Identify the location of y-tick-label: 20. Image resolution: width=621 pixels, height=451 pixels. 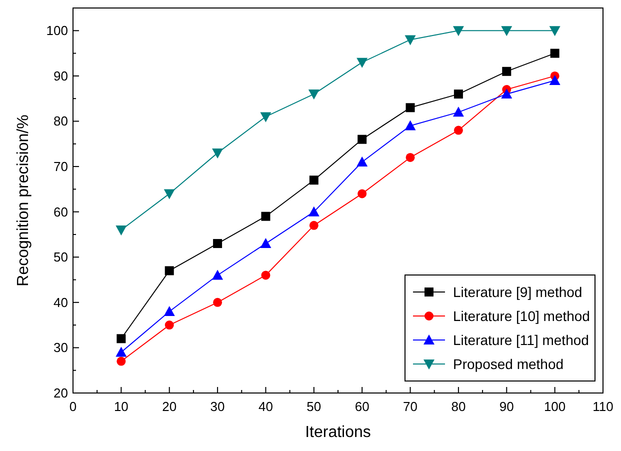
(61, 393).